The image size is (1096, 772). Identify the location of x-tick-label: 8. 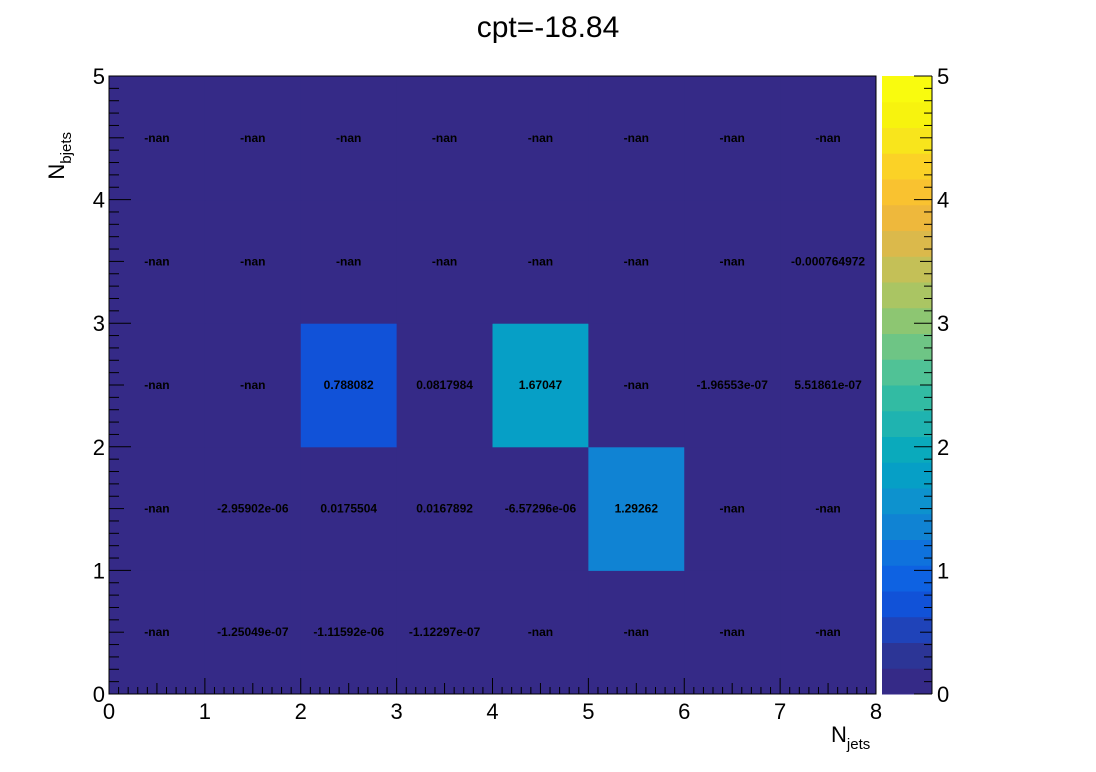
(876, 711).